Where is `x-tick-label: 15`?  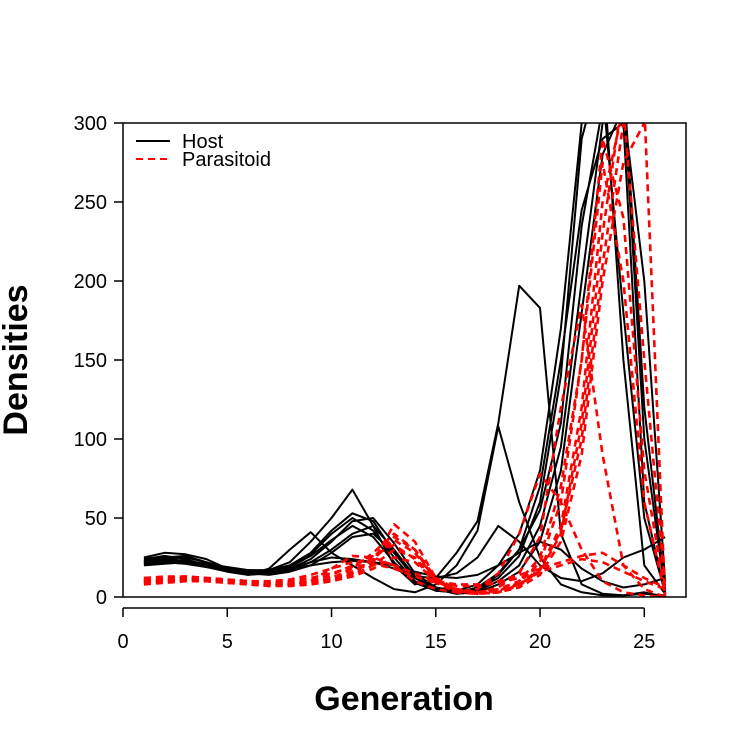 x-tick-label: 15 is located at coordinates (436, 642).